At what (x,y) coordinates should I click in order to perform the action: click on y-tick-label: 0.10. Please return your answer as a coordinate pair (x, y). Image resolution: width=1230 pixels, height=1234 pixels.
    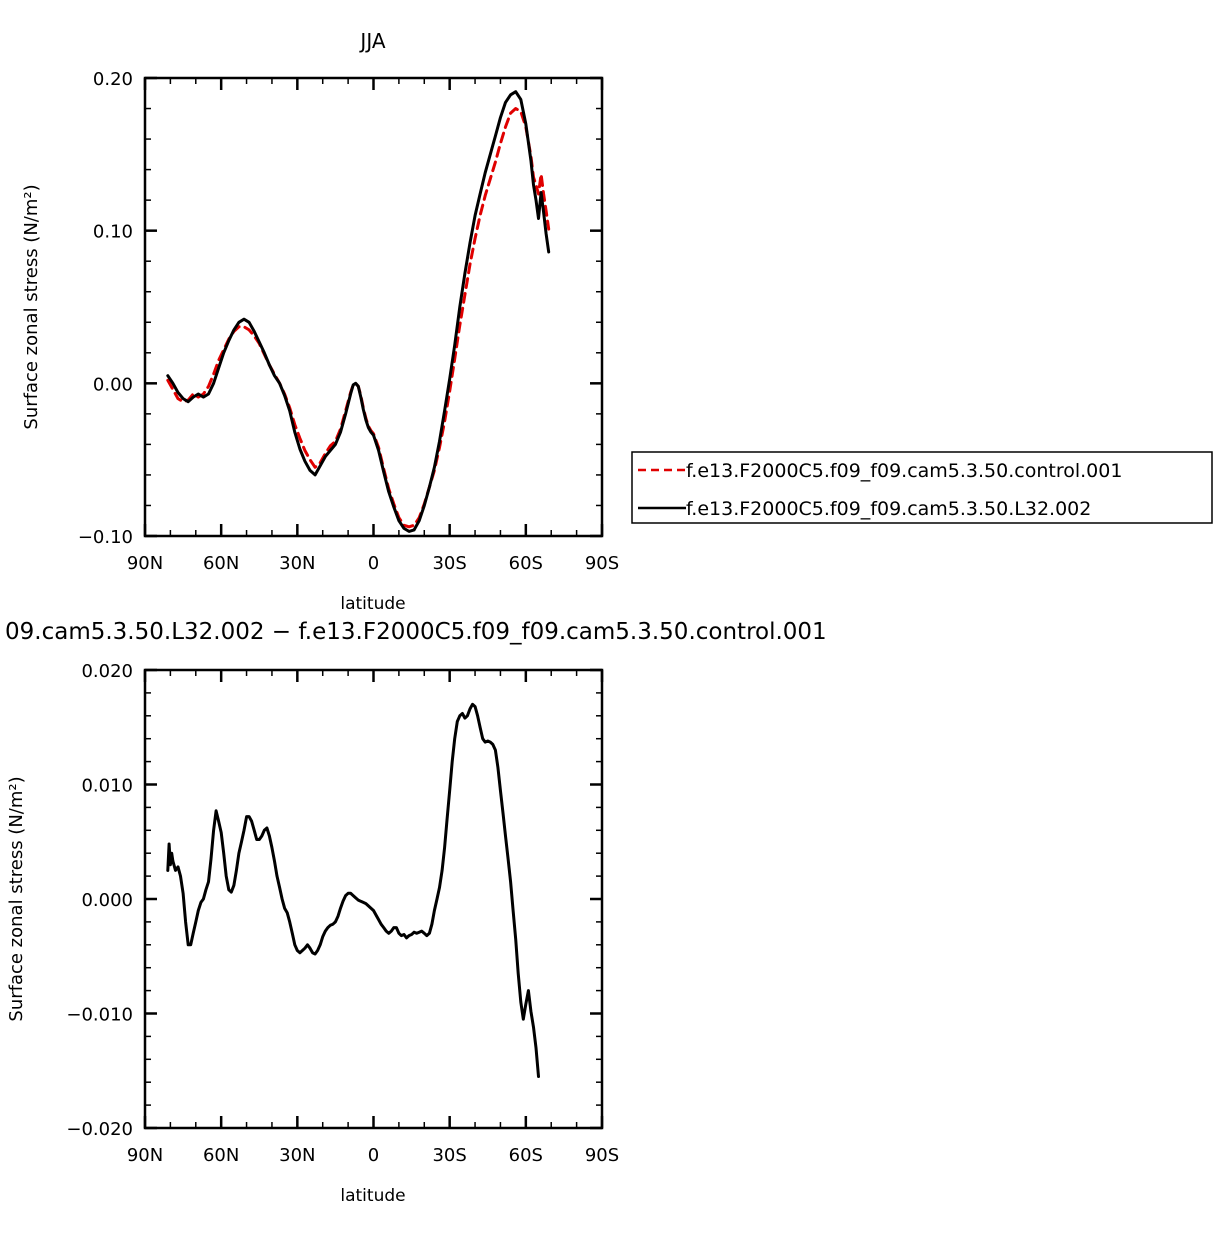
    Looking at the image, I should click on (113, 232).